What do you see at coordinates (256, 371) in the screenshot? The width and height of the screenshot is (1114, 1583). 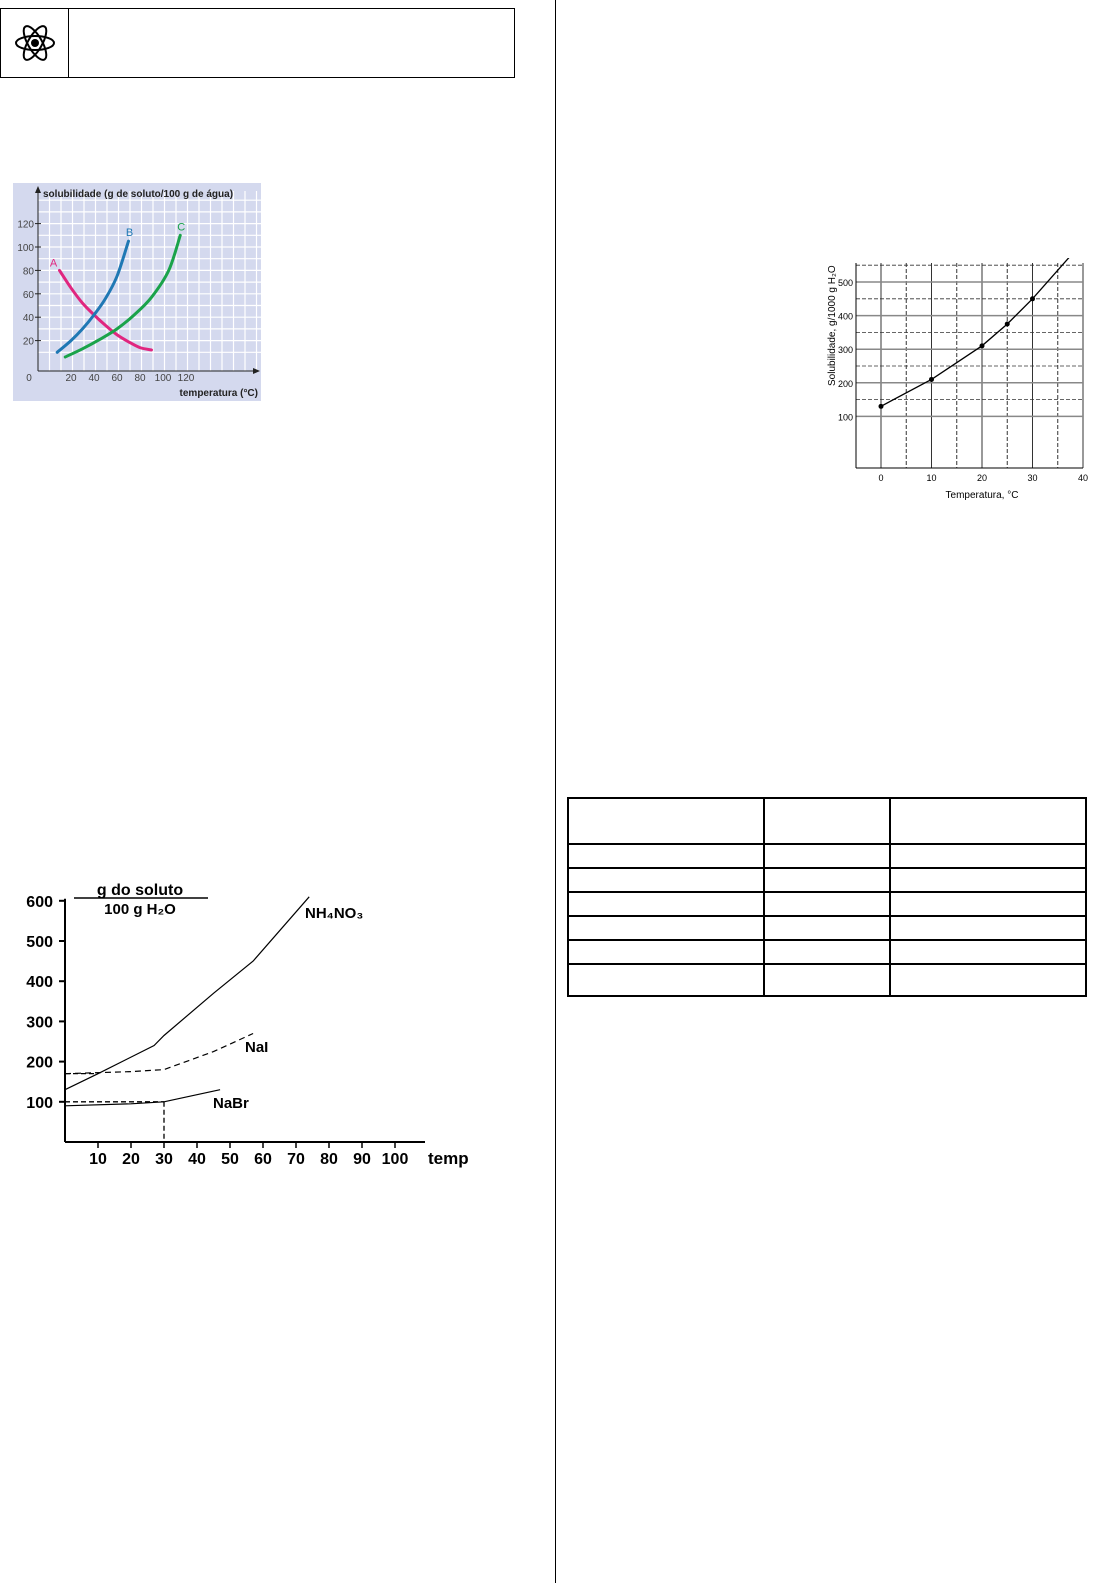 I see `x-axis-arrow` at bounding box center [256, 371].